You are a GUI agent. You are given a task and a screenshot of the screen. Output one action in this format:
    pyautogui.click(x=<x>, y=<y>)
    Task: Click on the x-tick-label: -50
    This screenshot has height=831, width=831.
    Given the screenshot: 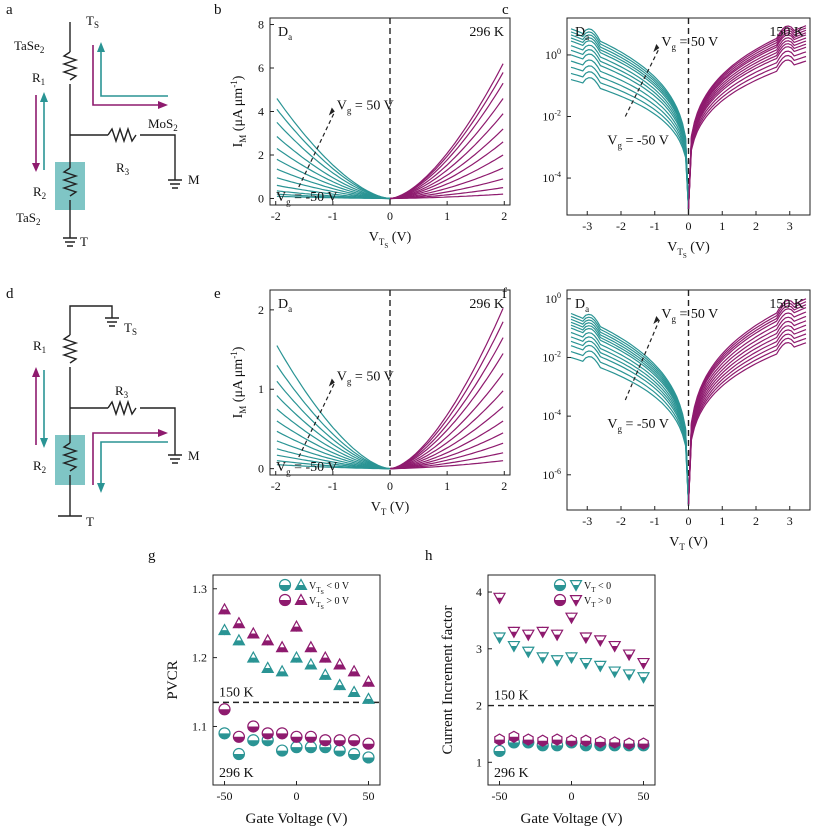 What is the action you would take?
    pyautogui.click(x=225, y=796)
    